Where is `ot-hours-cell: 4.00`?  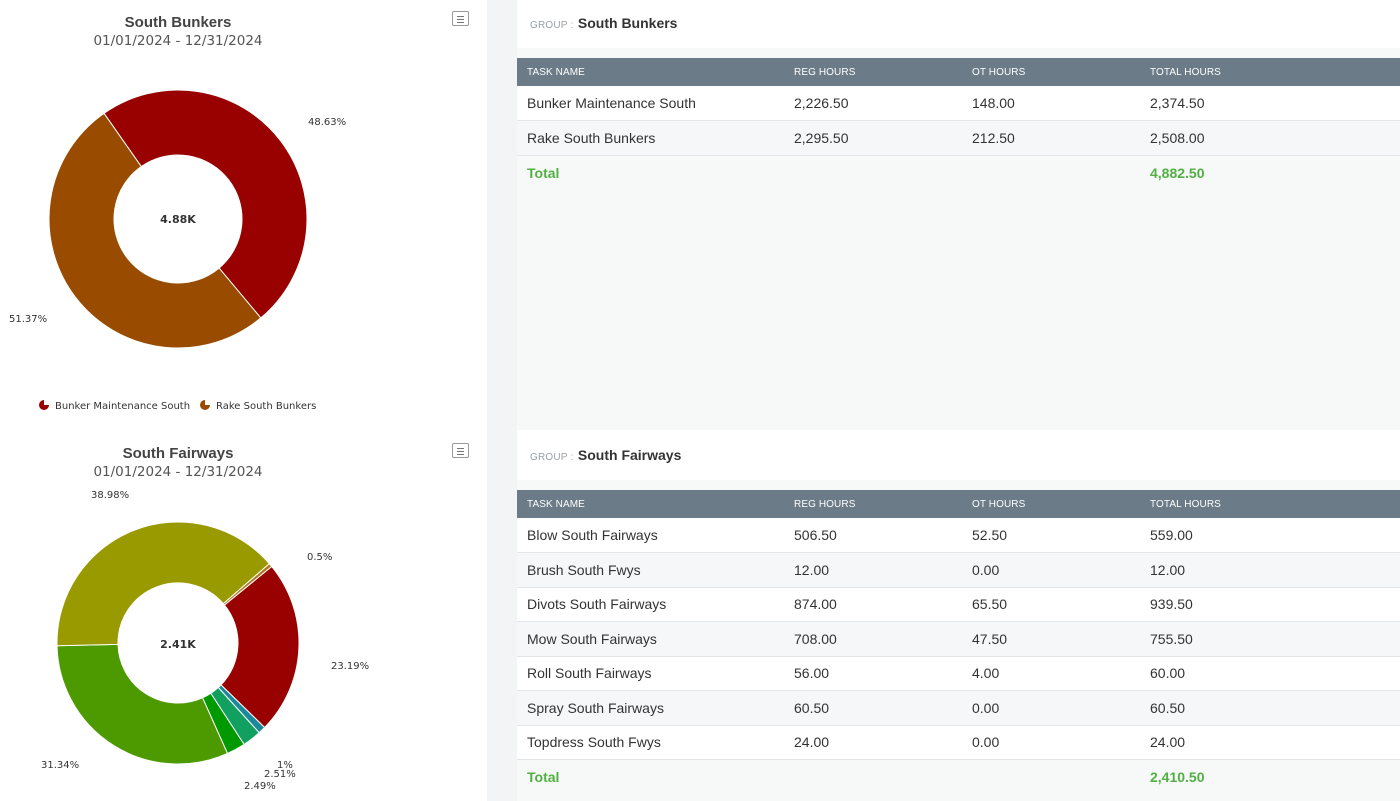 ot-hours-cell: 4.00 is located at coordinates (1051, 673).